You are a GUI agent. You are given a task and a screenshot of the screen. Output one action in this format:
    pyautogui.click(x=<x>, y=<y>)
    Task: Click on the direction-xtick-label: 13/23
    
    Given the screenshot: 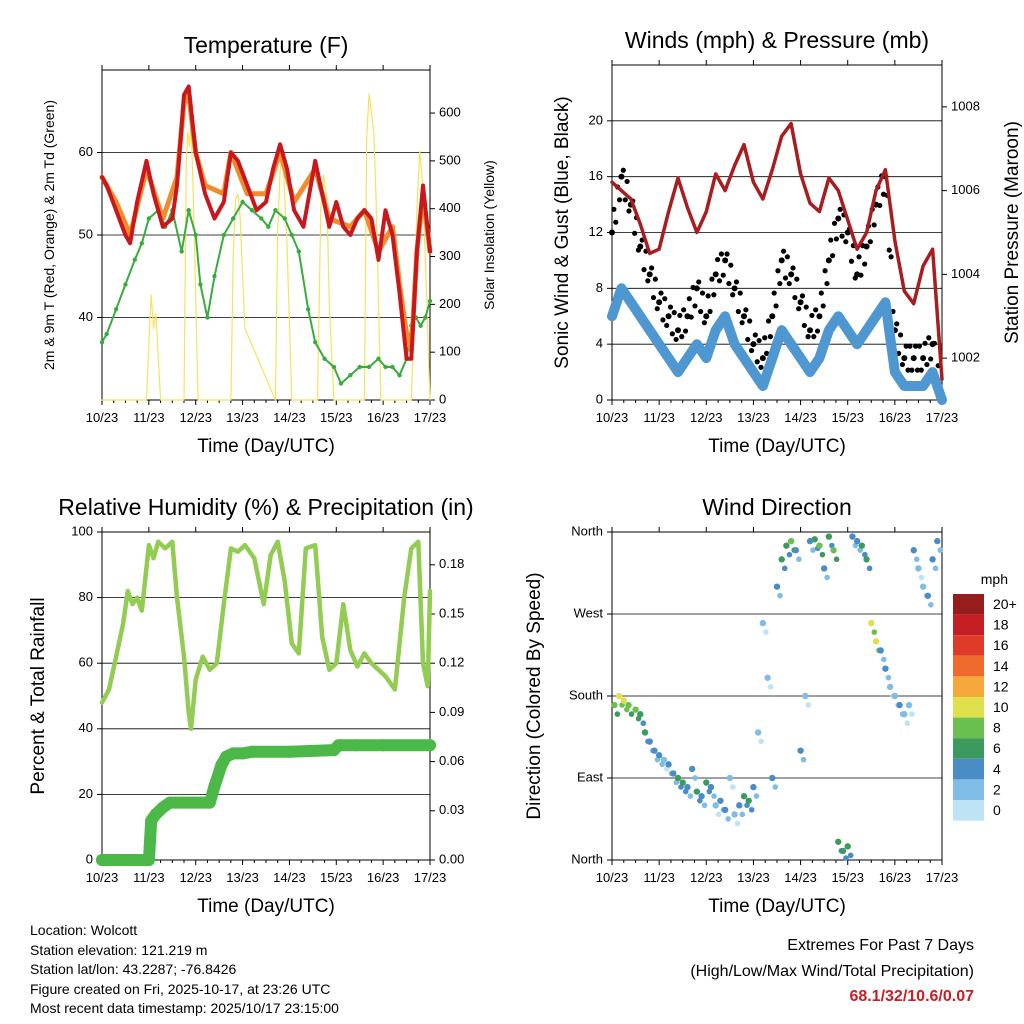 What is the action you would take?
    pyautogui.click(x=753, y=877)
    